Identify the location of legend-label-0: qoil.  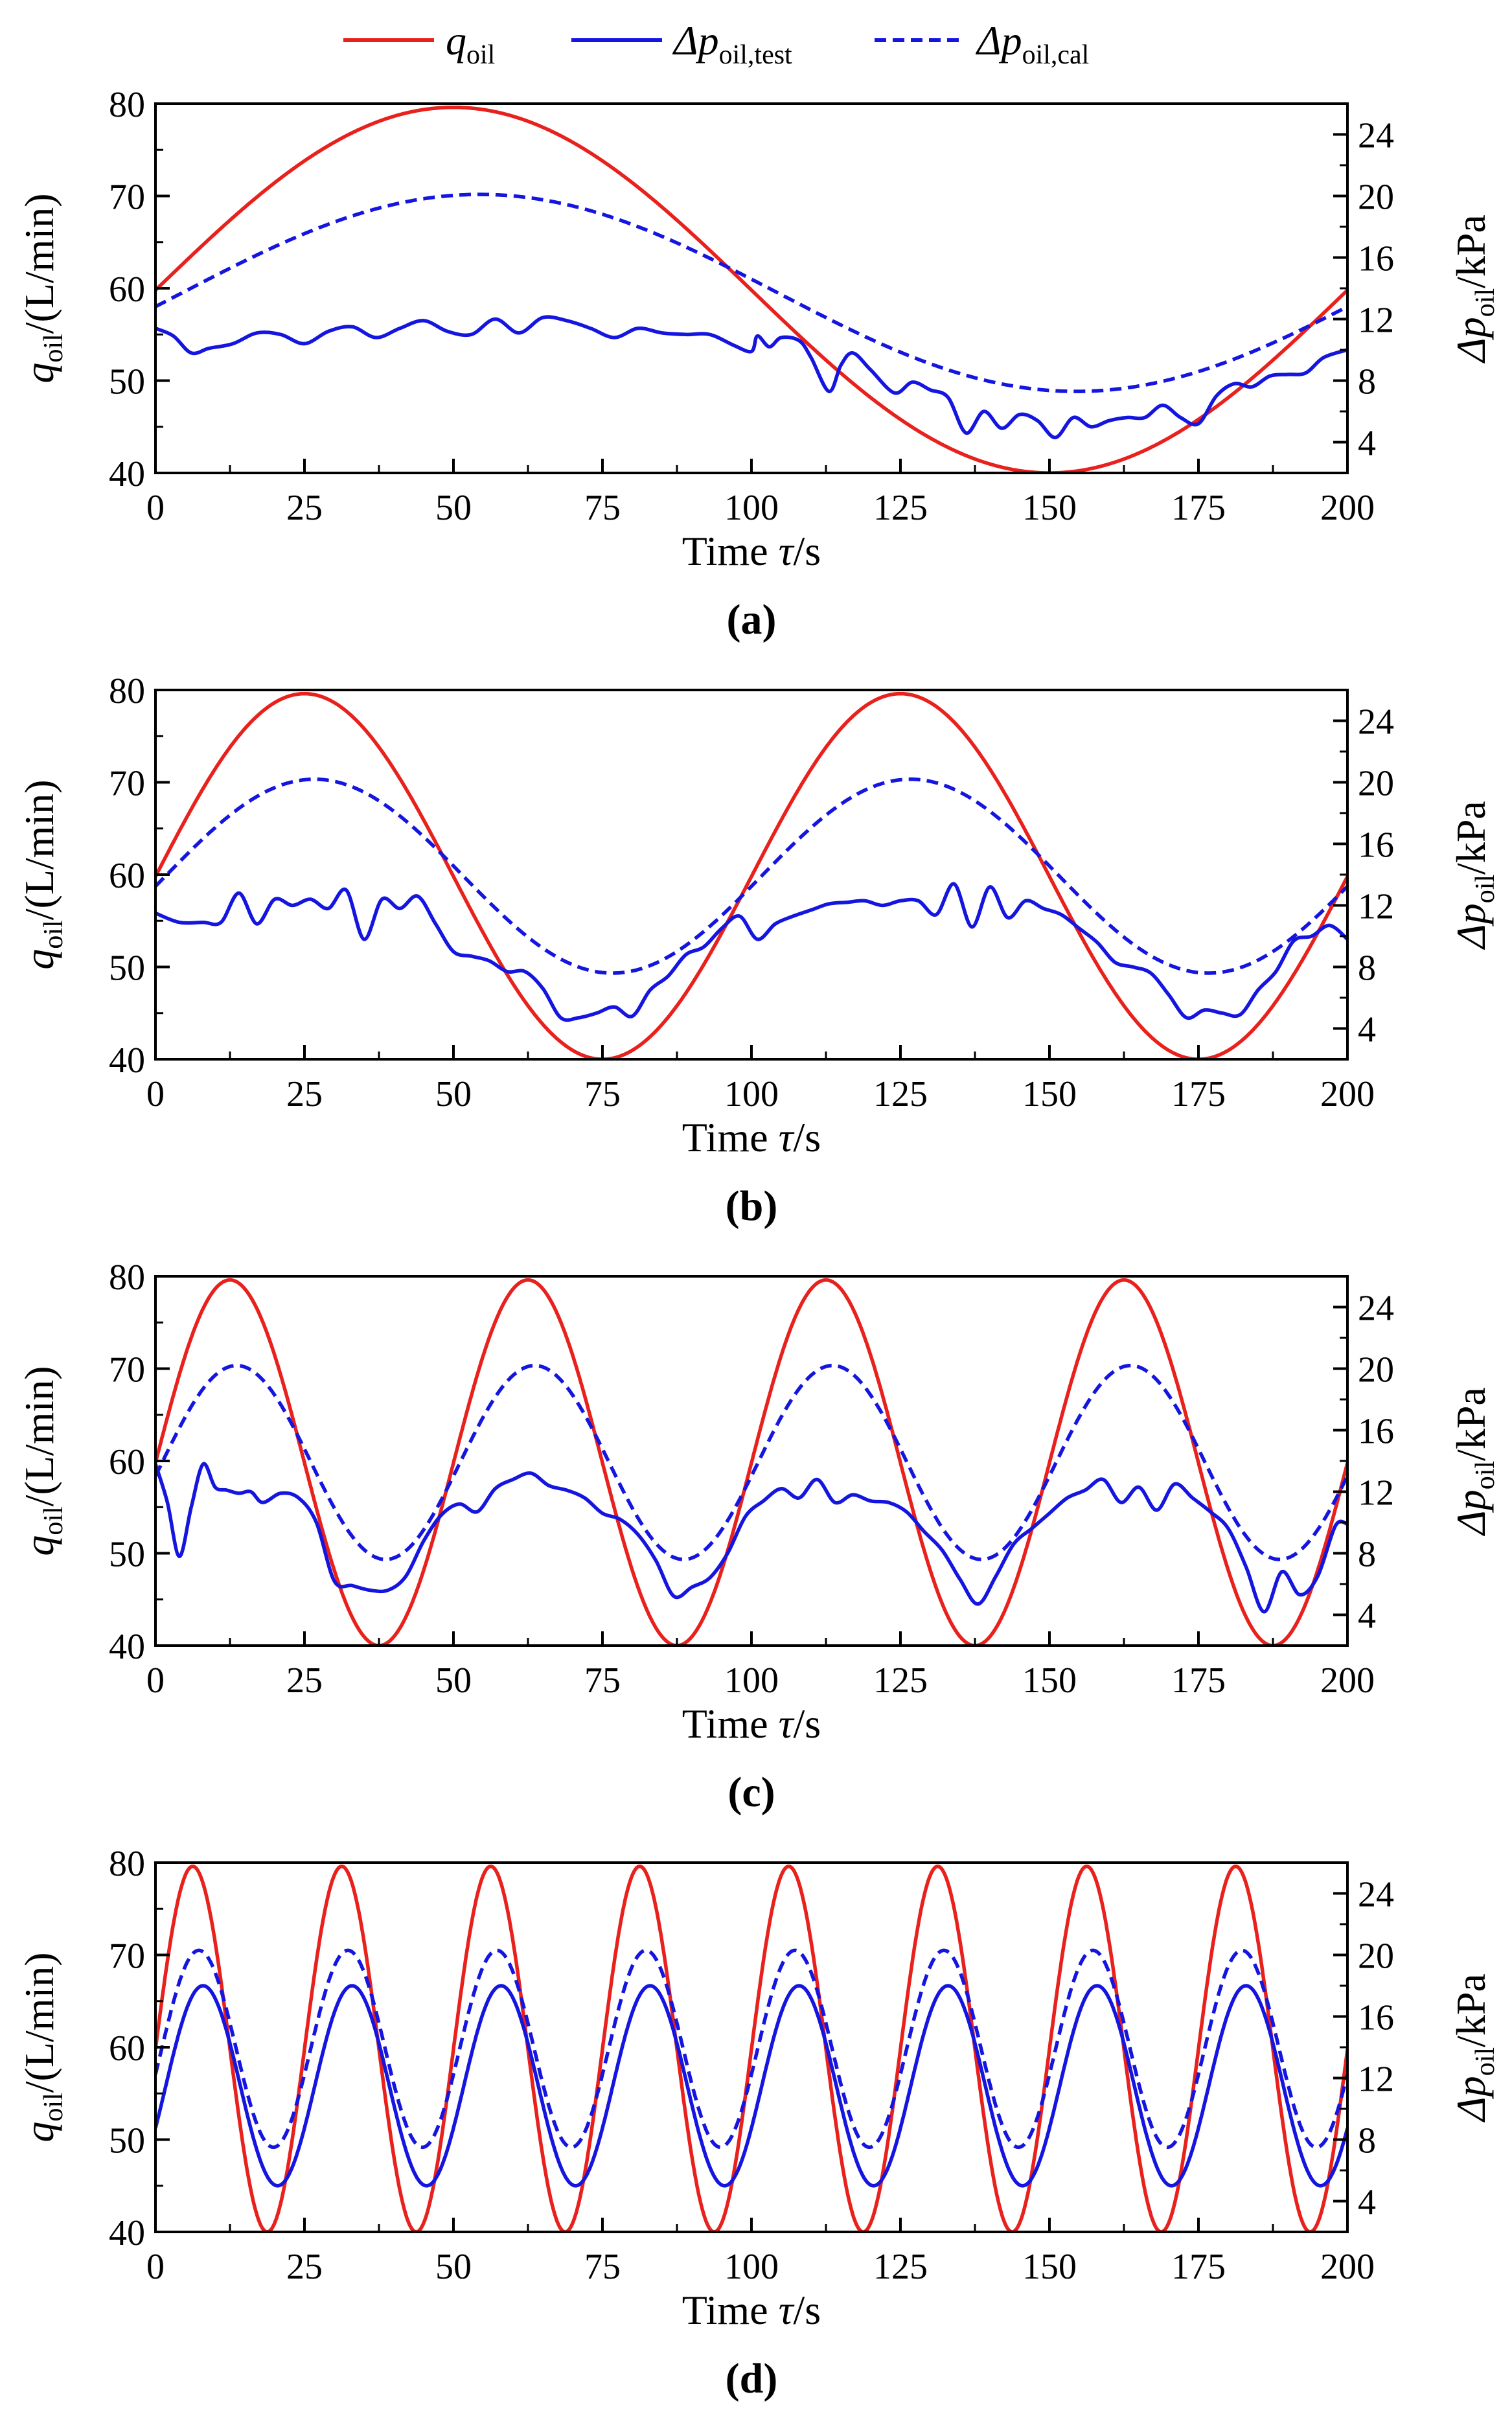
(470, 43).